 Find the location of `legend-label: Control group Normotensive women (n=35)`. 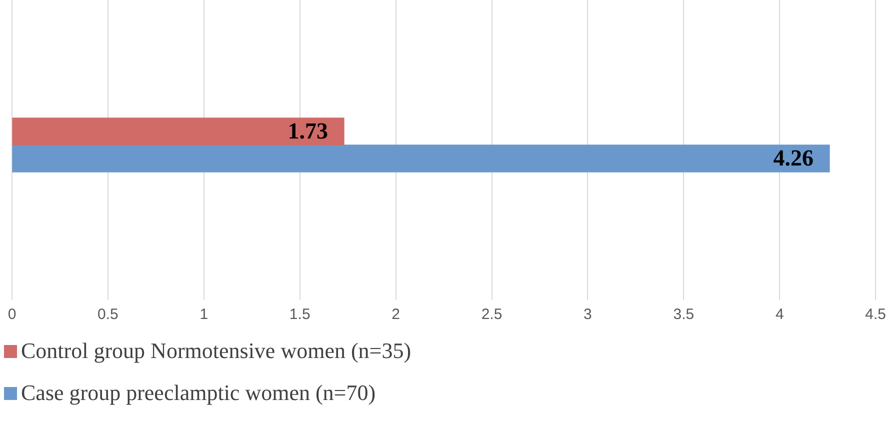

legend-label: Control group Normotensive women (n=35) is located at coordinates (216, 351).